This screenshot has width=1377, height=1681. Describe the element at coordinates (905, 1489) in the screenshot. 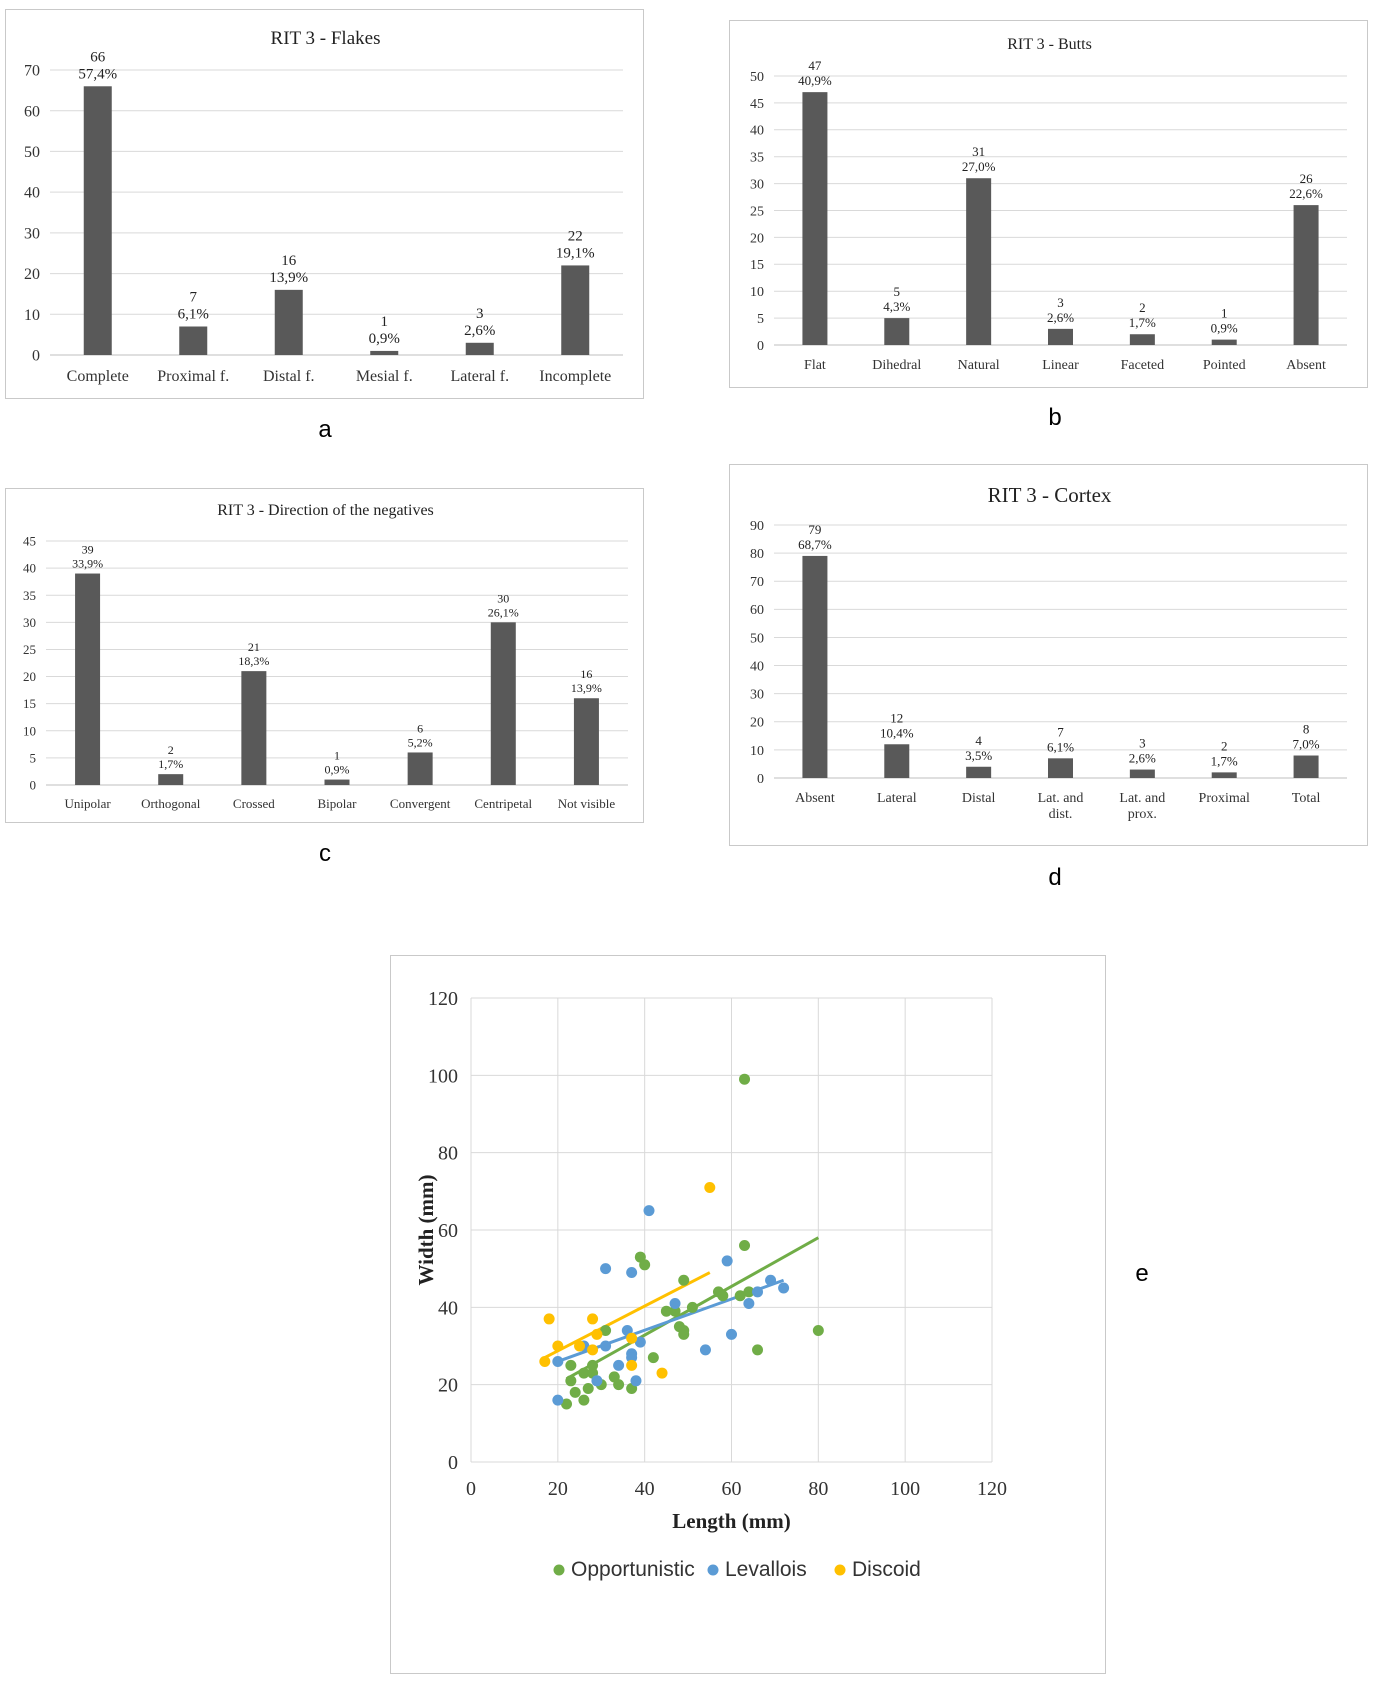

I see `chart-e-xtick-label: 100` at that location.